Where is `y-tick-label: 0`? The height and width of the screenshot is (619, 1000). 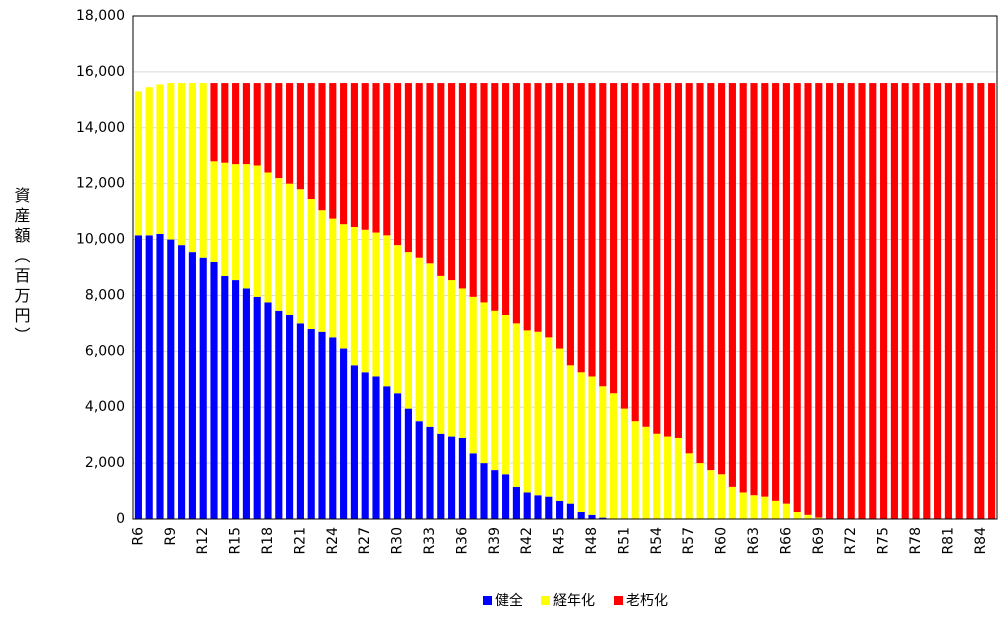
y-tick-label: 0 is located at coordinates (120, 519).